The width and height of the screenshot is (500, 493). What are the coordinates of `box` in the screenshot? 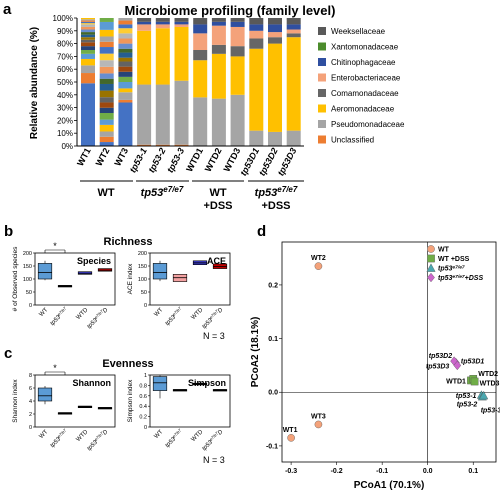 It's located at (160, 383).